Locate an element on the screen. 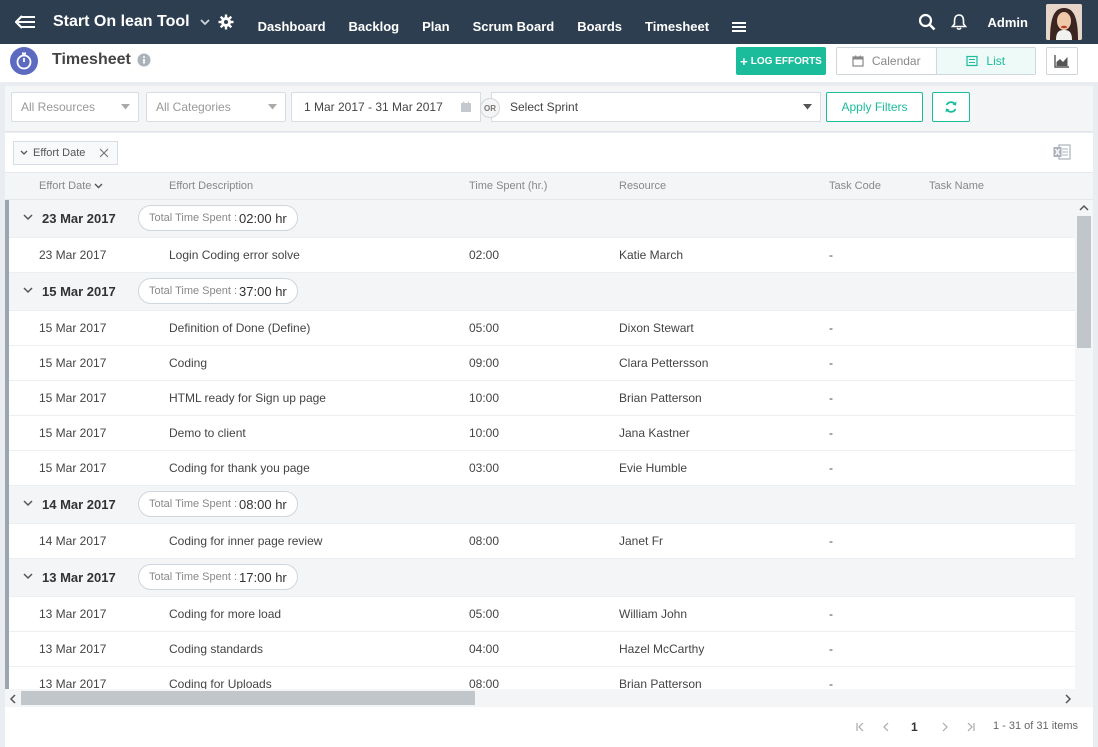 Image resolution: width=1098 pixels, height=747 pixels. prev-page-icon is located at coordinates (886, 727).